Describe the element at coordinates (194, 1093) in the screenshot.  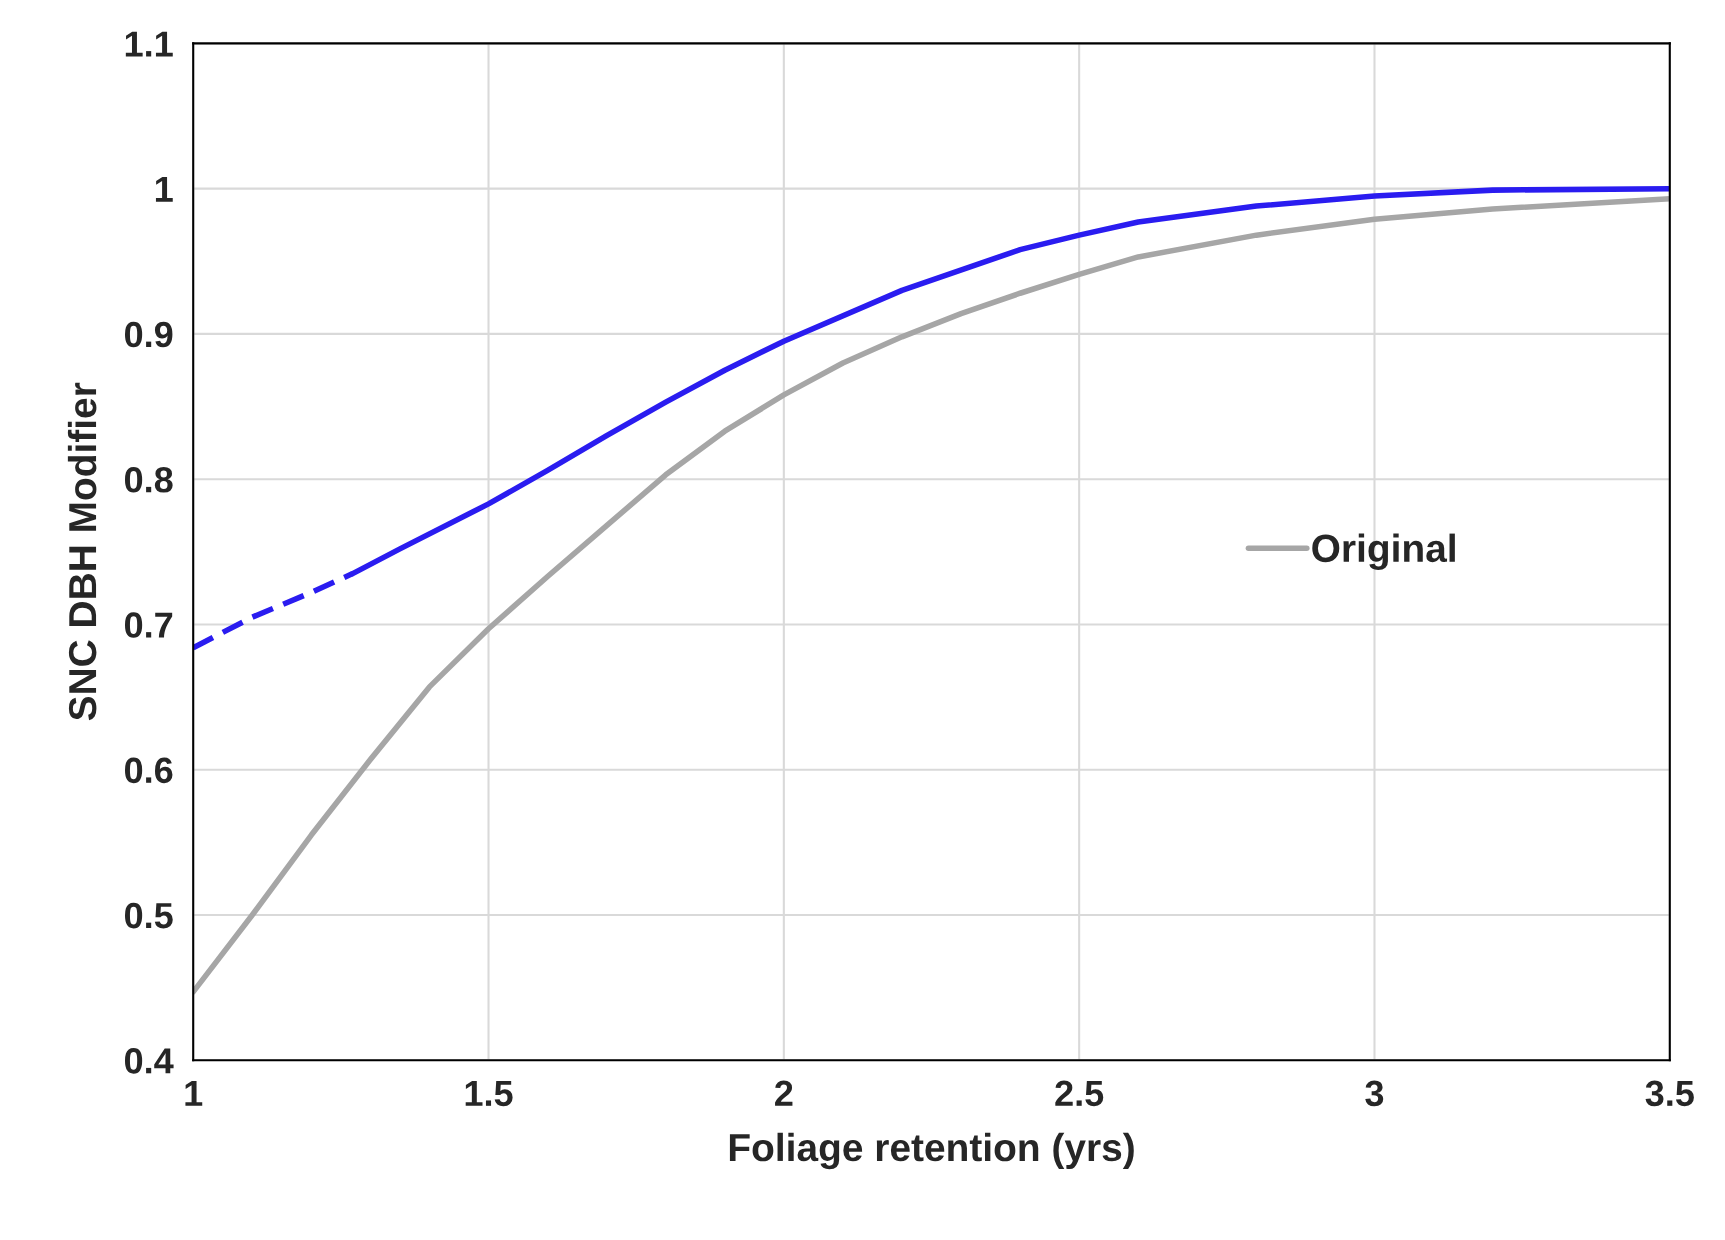
I see `x-tick-label: 1` at that location.